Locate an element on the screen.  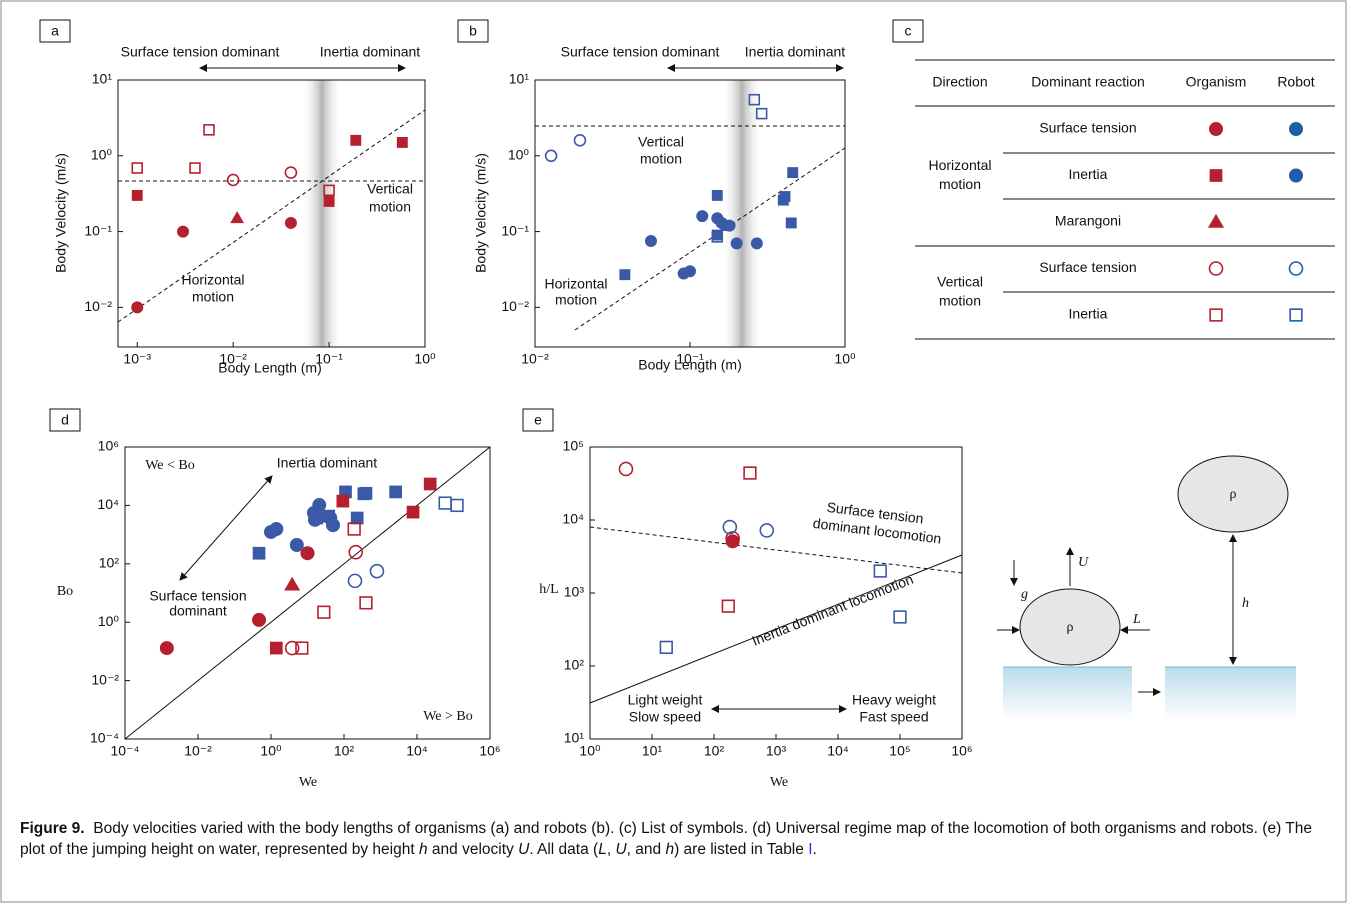
table-header: Robot is located at coordinates (1295, 82).